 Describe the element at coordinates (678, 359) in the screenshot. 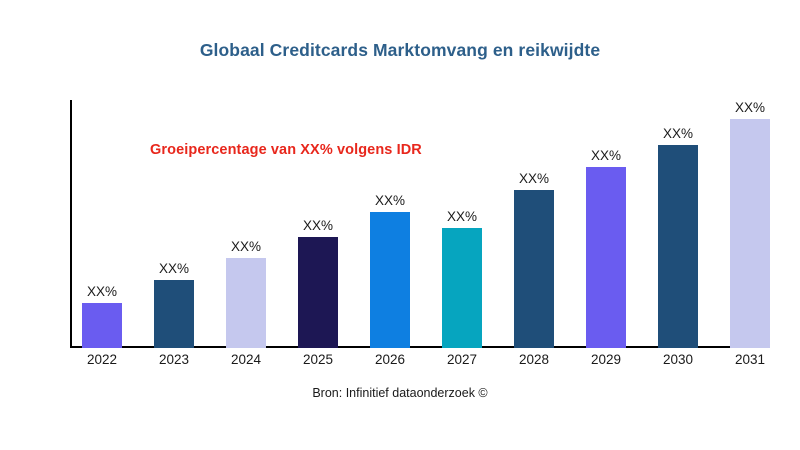

I see `x-tick-2030: 2030` at that location.